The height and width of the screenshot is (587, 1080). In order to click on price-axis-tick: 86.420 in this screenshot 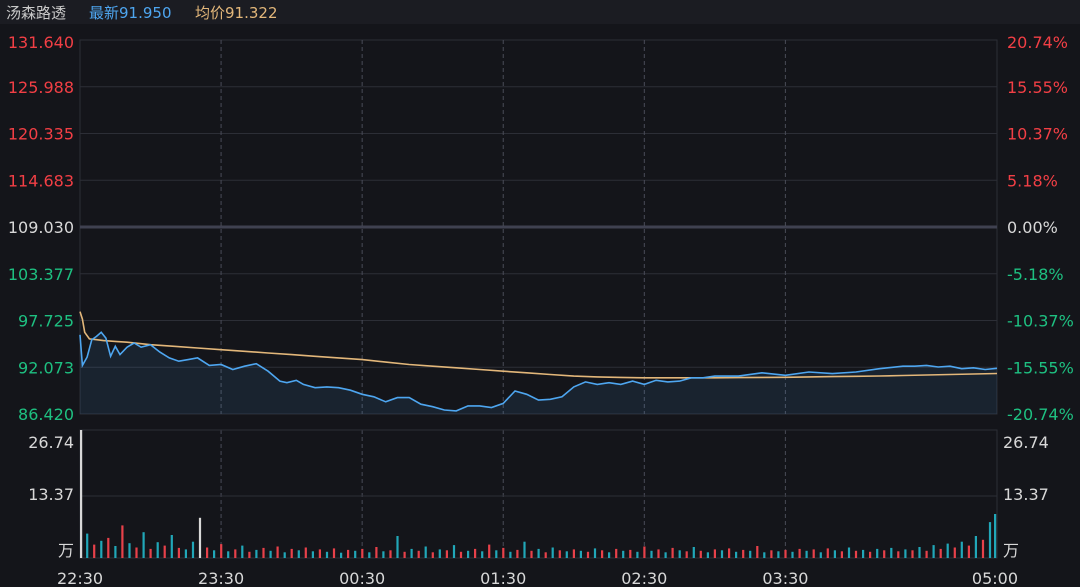, I will do `click(46, 414)`.